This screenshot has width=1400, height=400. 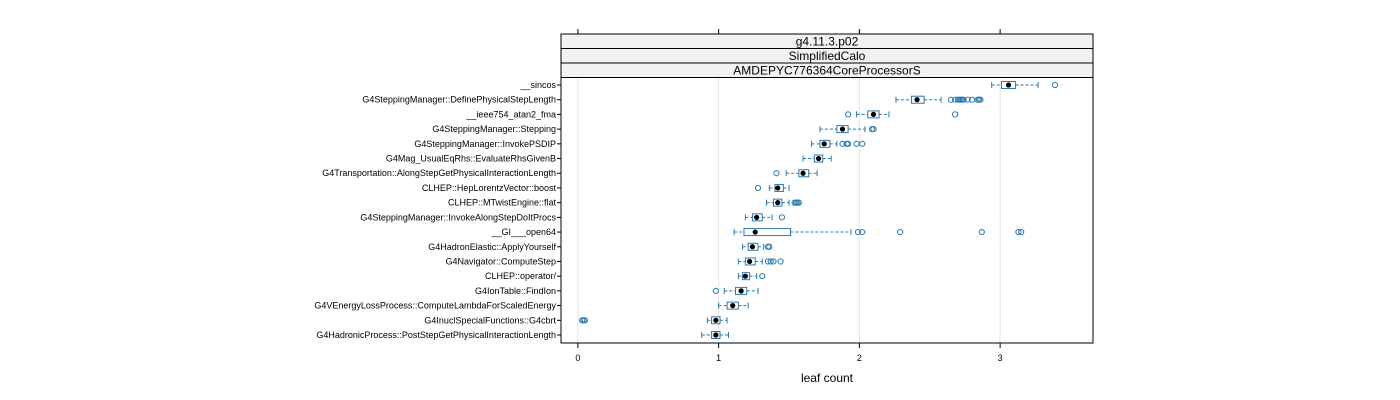 What do you see at coordinates (500, 261) in the screenshot?
I see `category-label: G4Navigator::ComputeStep` at bounding box center [500, 261].